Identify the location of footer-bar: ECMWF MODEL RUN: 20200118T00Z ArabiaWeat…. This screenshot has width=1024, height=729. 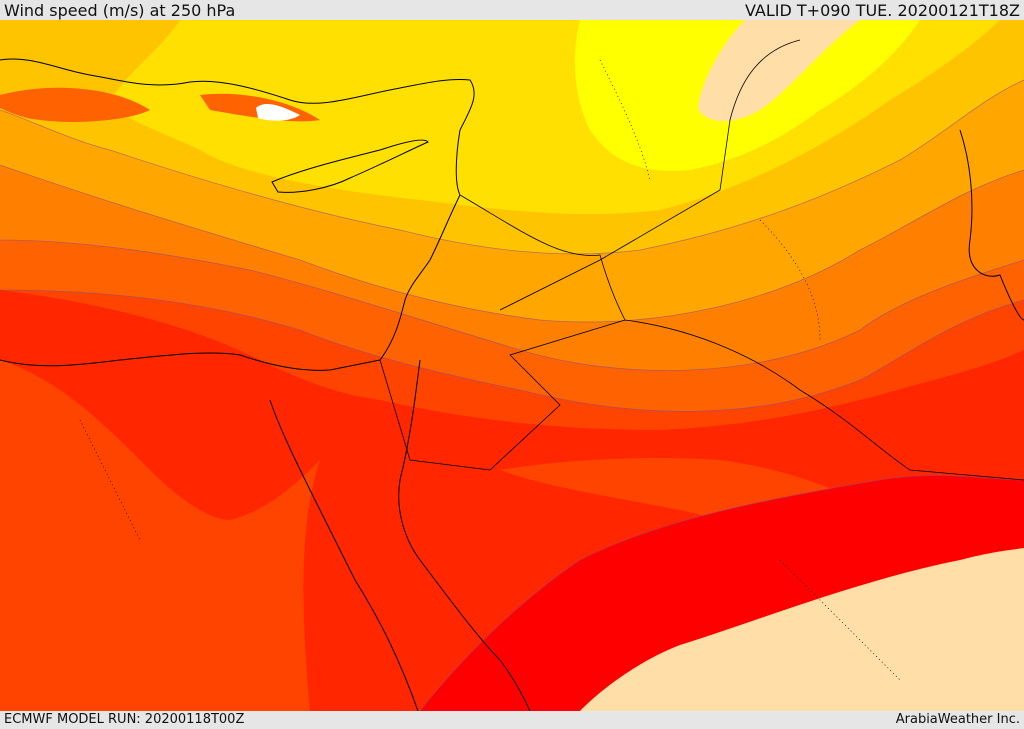
(512, 720).